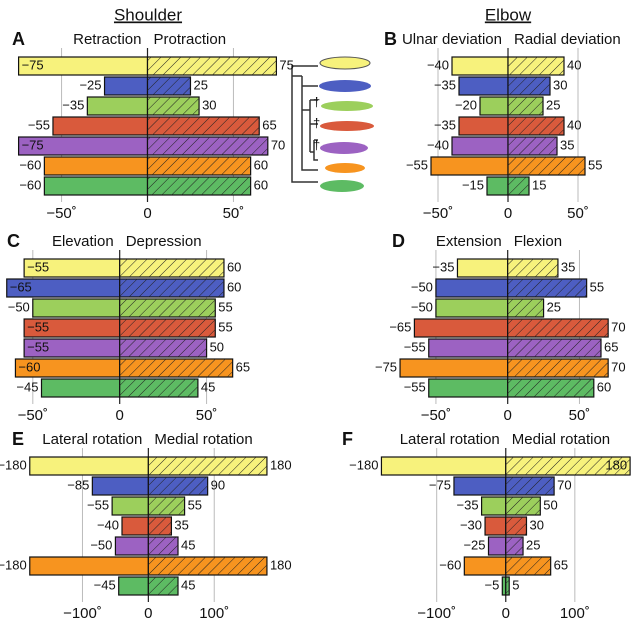  What do you see at coordinates (575, 613) in the screenshot?
I see `x-tick-label: 100˚` at bounding box center [575, 613].